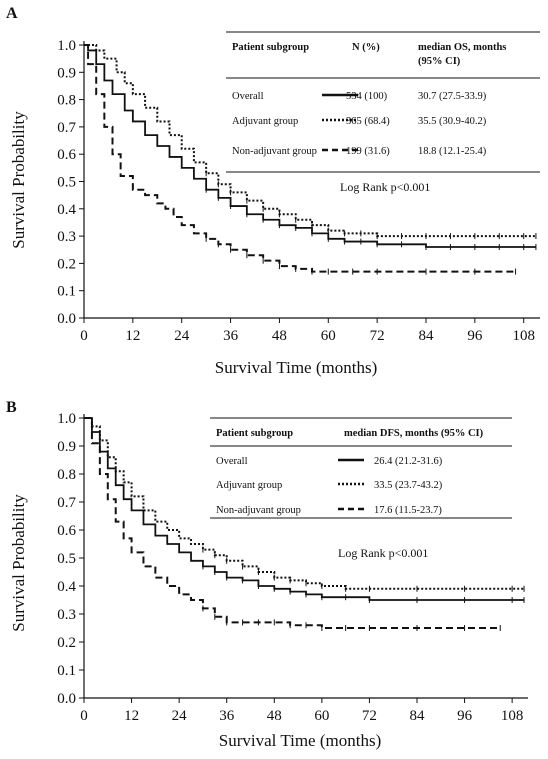 The height and width of the screenshot is (759, 548). I want to click on legend-entry-median: 26.4 (21.2-31.6), so click(408, 461).